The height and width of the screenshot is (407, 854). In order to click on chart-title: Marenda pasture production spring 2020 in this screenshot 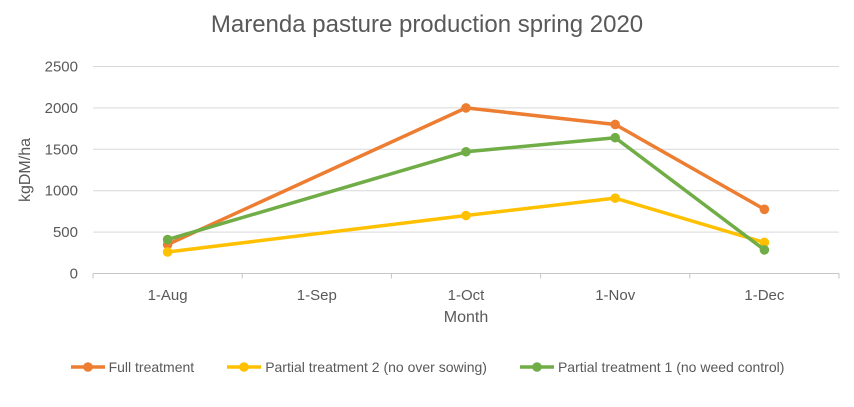, I will do `click(427, 24)`.